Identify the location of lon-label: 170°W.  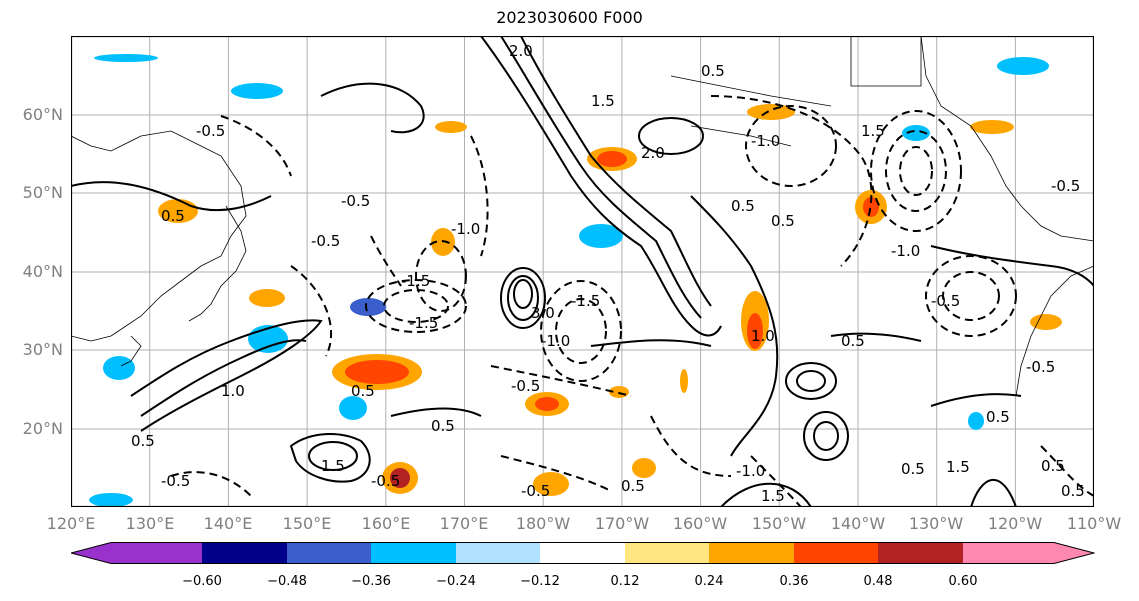
(622, 523).